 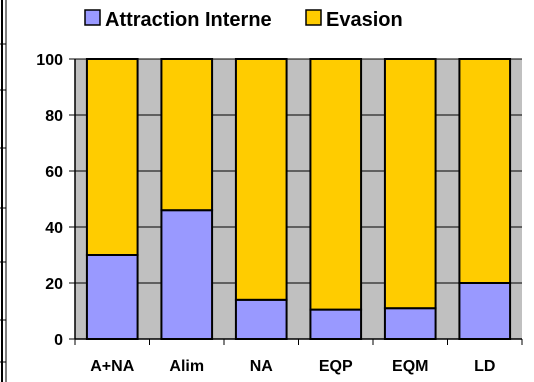 I want to click on x-tick-label-ld: LD, so click(x=484, y=366).